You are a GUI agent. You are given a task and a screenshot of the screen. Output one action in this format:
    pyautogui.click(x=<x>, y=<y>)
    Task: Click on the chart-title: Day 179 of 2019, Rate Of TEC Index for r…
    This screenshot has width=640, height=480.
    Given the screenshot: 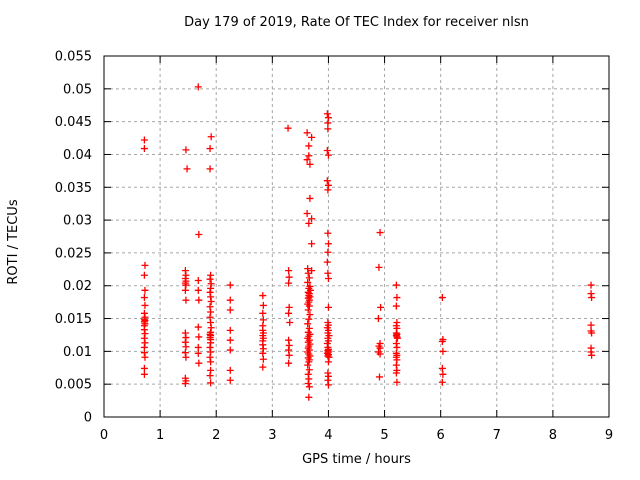 What is the action you would take?
    pyautogui.click(x=356, y=22)
    